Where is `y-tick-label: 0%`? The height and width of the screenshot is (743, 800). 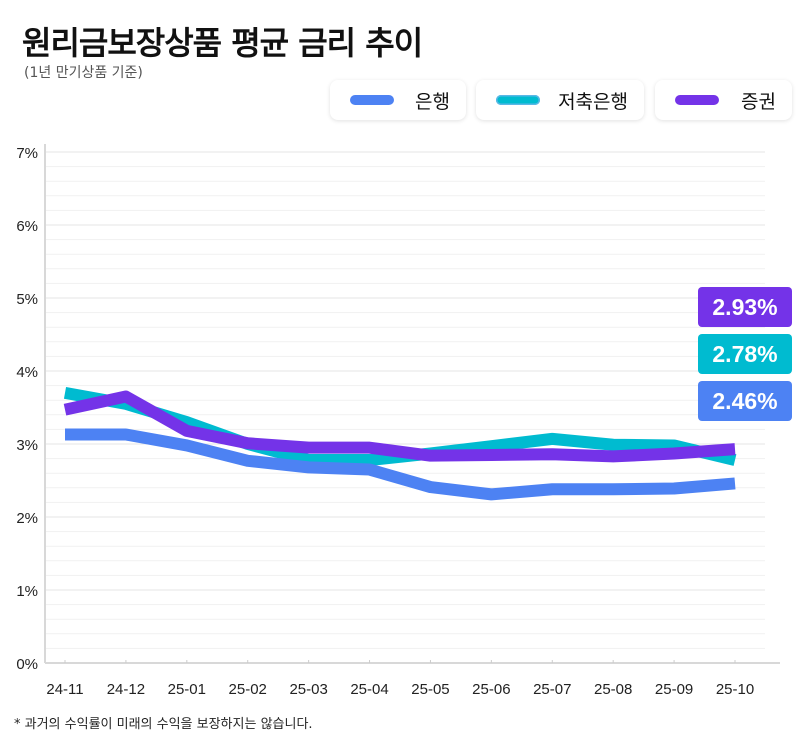
y-tick-label: 0% is located at coordinates (27, 664).